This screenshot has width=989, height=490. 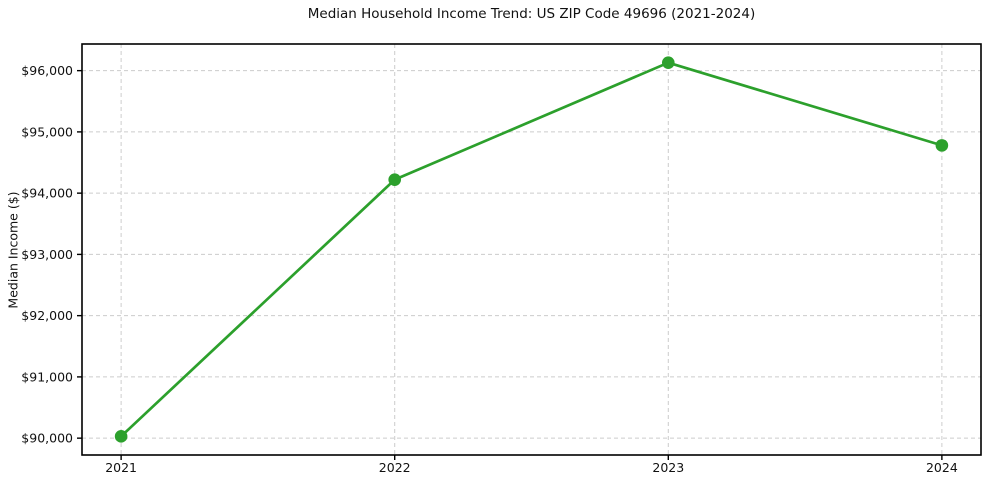 What do you see at coordinates (942, 467) in the screenshot?
I see `x-tick-label: 2024` at bounding box center [942, 467].